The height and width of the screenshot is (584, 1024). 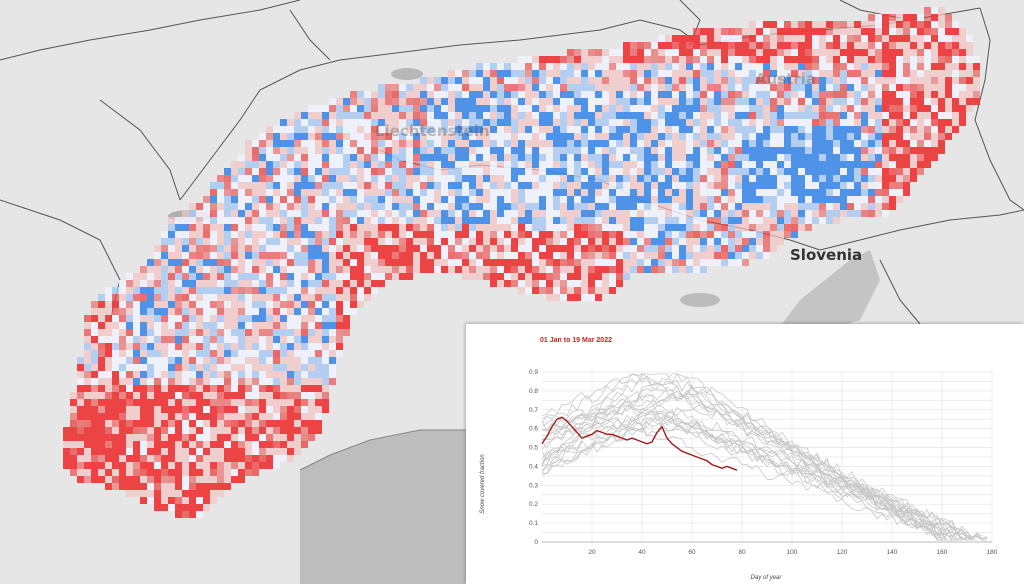 What do you see at coordinates (531, 438) in the screenshot?
I see `y-tick-label: 0.55` at bounding box center [531, 438].